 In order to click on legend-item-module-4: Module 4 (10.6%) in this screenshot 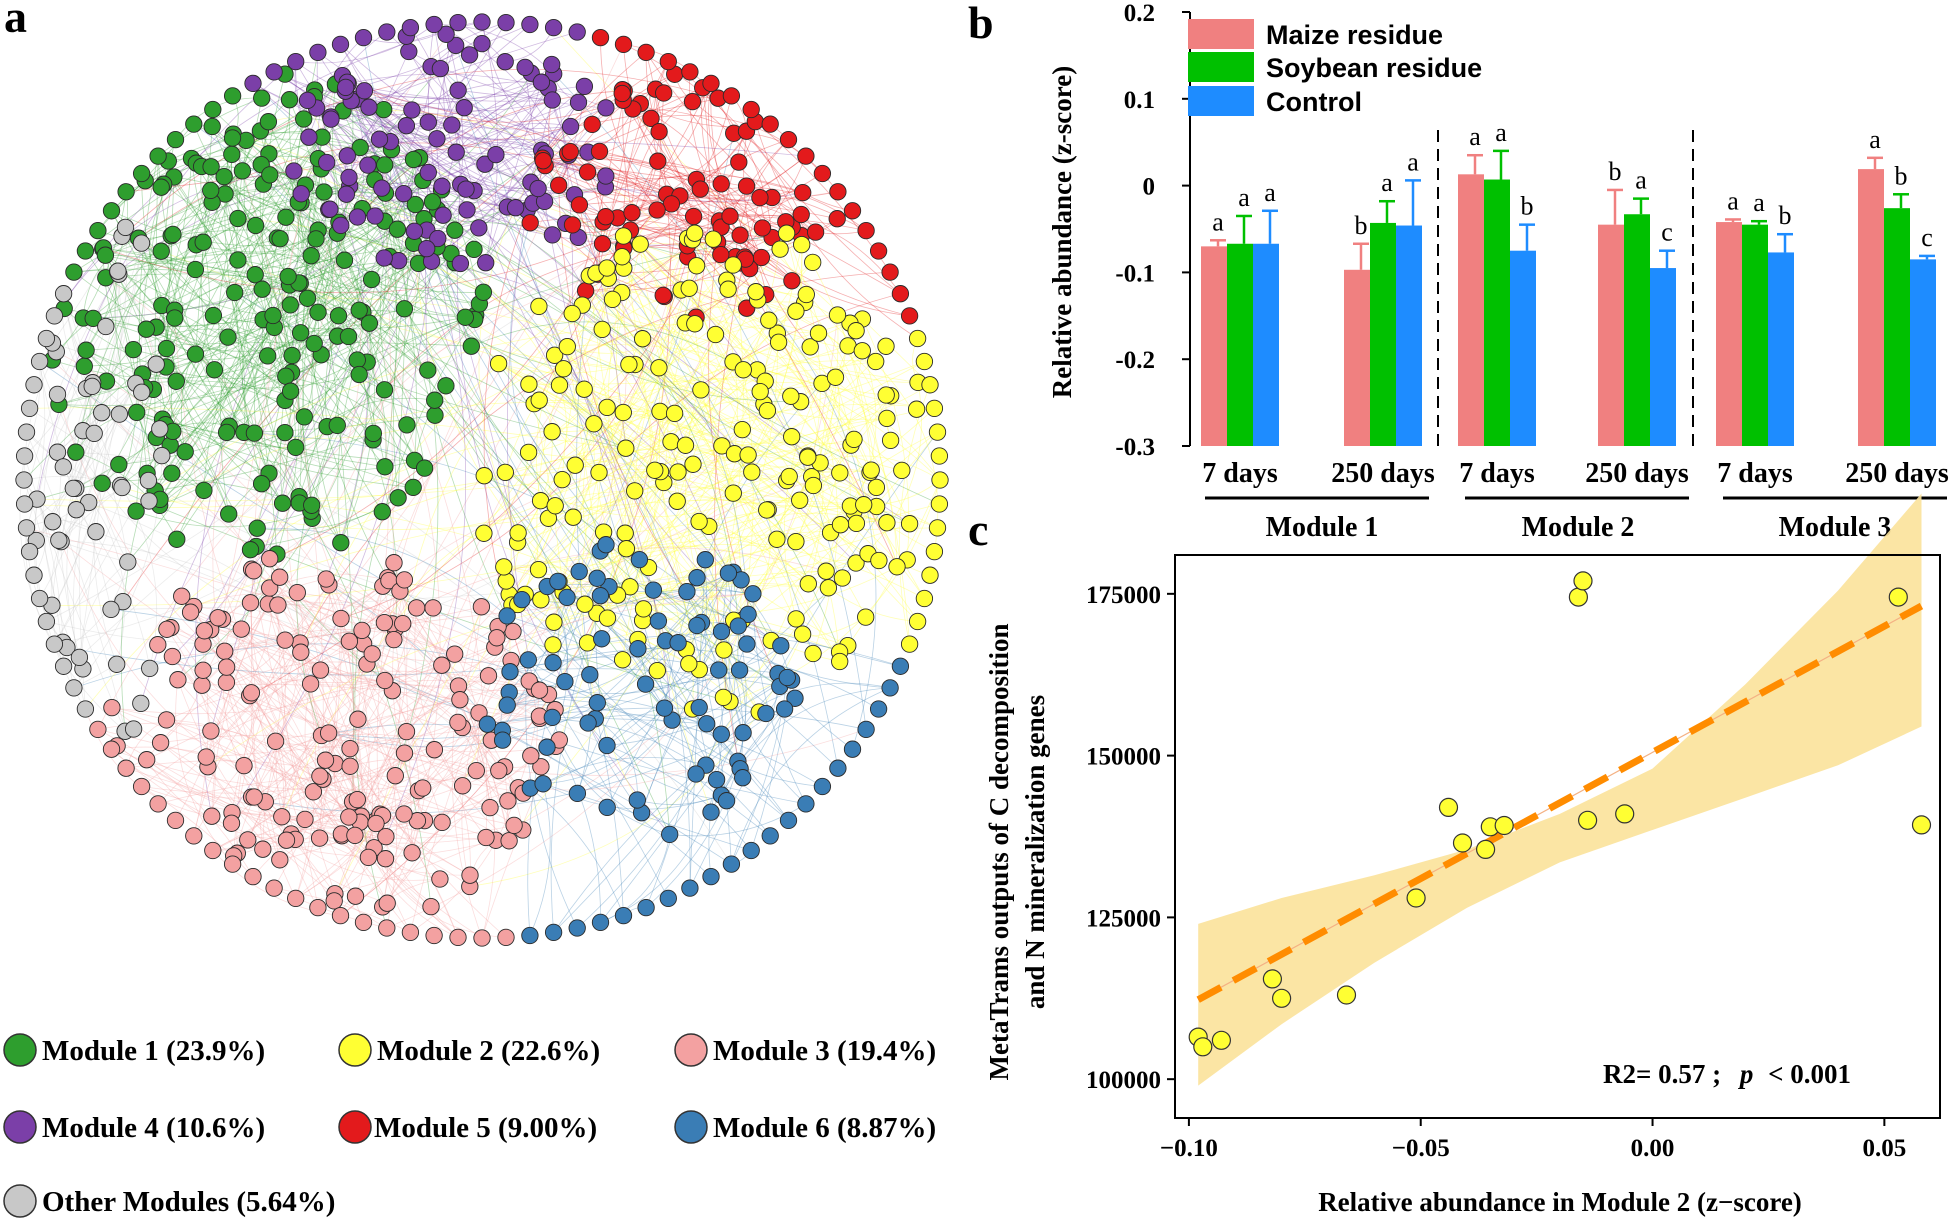, I will do `click(134, 1127)`.